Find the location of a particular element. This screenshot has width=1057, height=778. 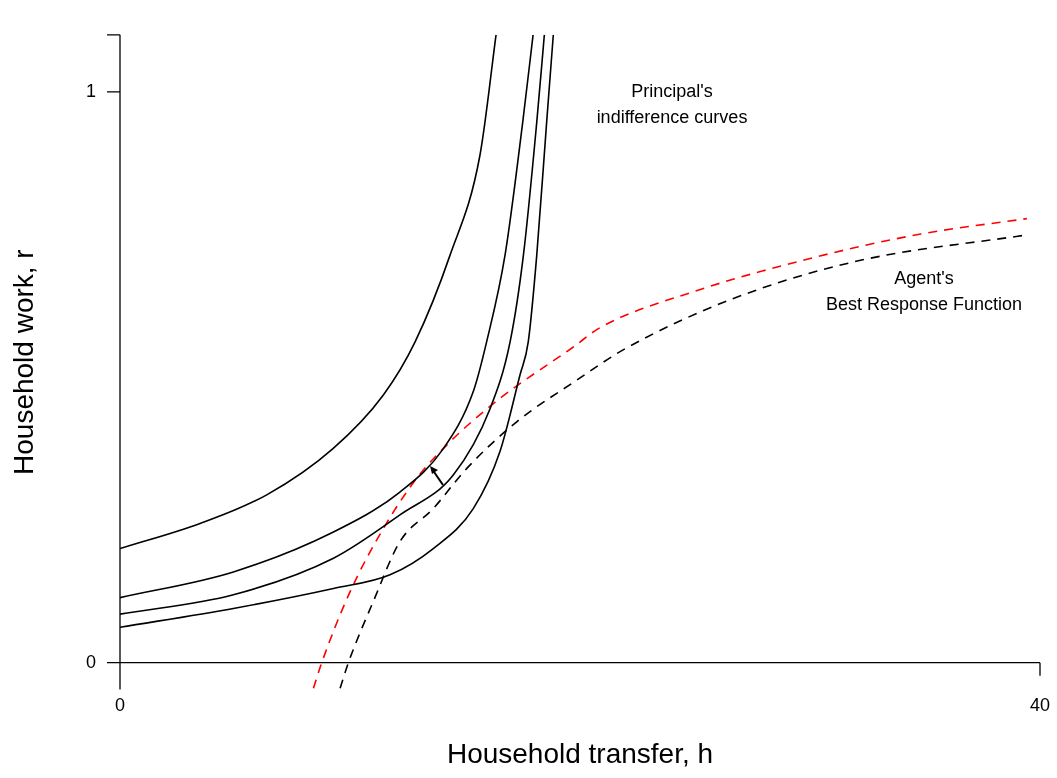

y-axis-title: Household work, r is located at coordinates (23, 362).